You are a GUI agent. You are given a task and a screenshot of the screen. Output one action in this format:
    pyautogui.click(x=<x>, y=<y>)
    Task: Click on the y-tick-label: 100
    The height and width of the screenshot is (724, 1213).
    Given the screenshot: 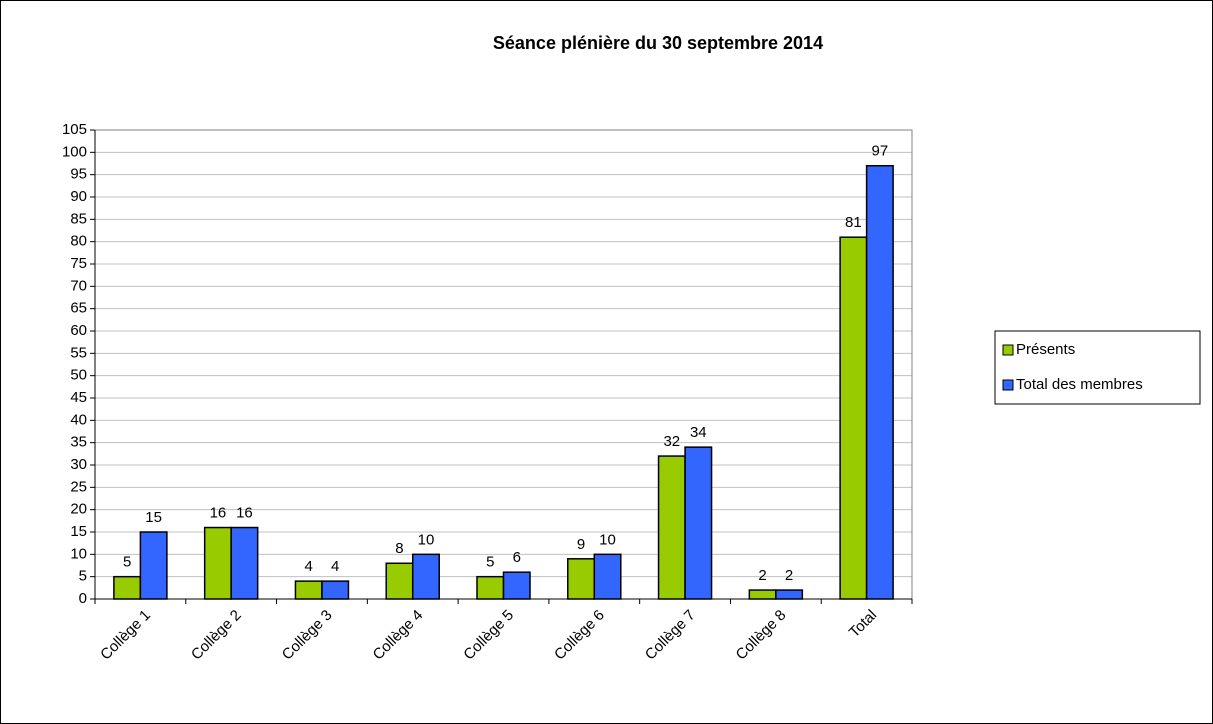 What is the action you would take?
    pyautogui.click(x=74, y=151)
    